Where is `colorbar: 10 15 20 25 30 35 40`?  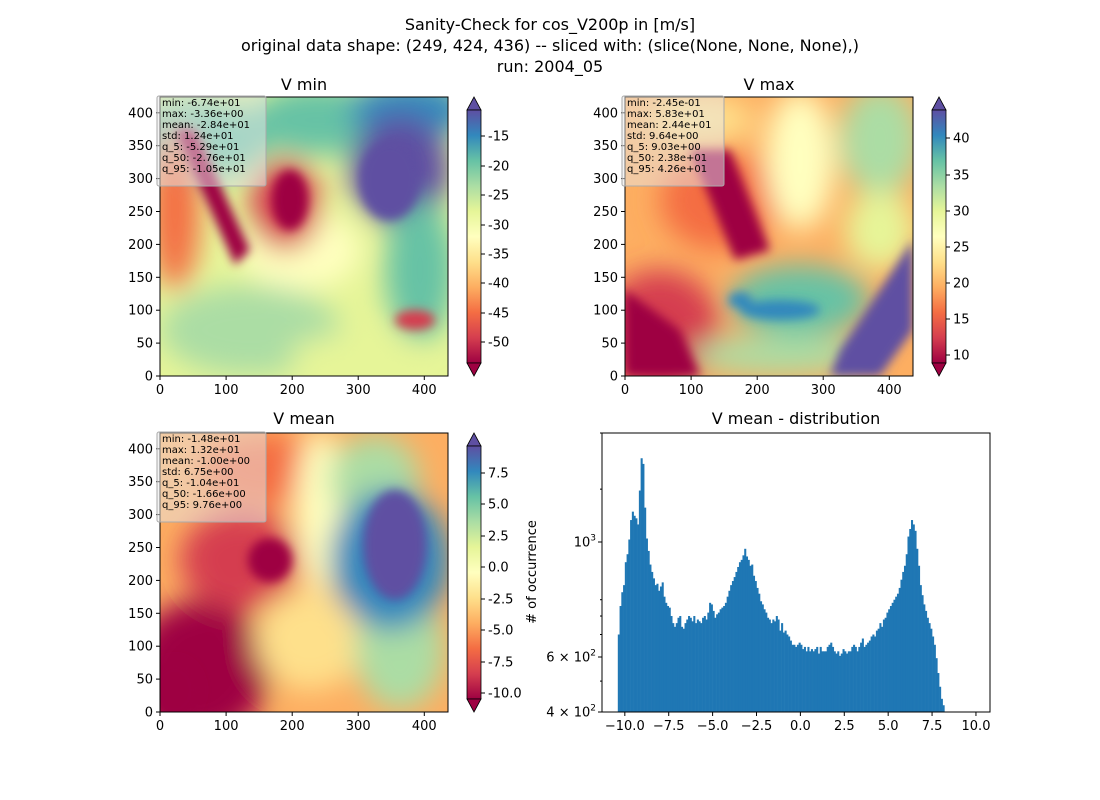
colorbar: 10 15 20 25 30 35 40 is located at coordinates (950, 236).